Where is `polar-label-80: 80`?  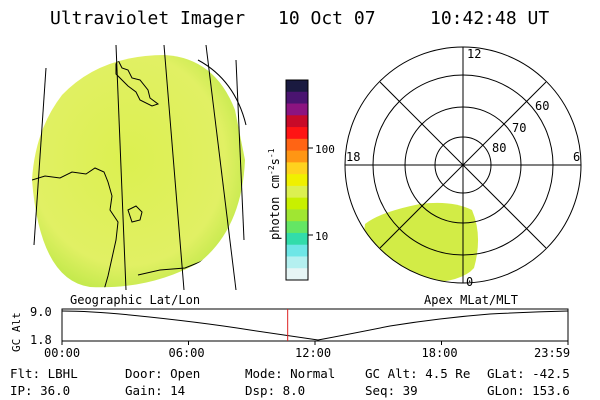
polar-label-80: 80 is located at coordinates (499, 148).